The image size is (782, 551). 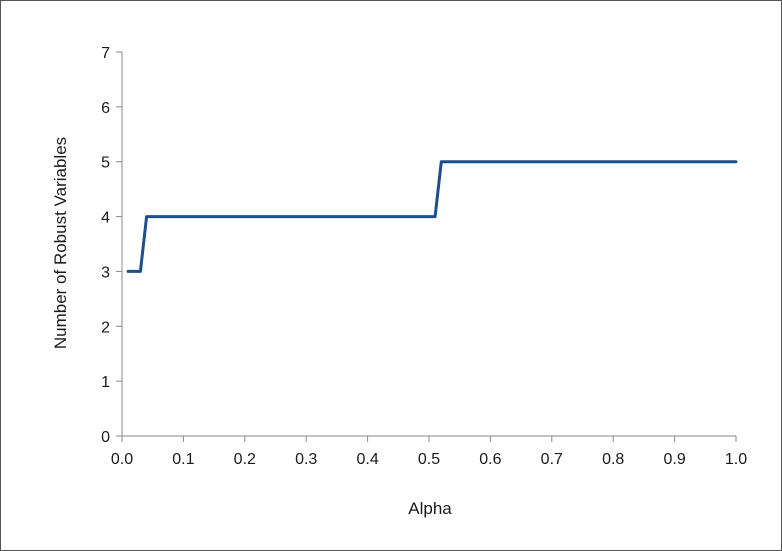 What do you see at coordinates (490, 459) in the screenshot?
I see `x-tick-label: 0.6` at bounding box center [490, 459].